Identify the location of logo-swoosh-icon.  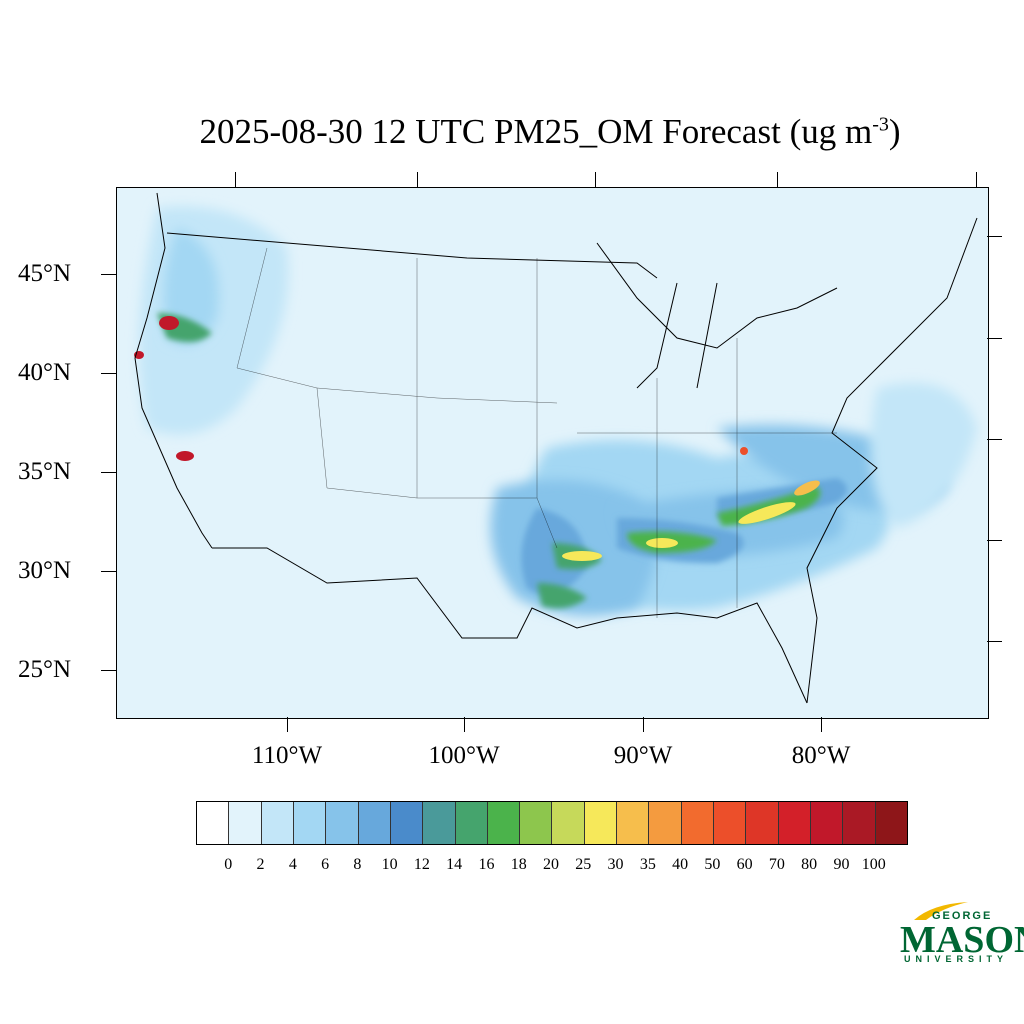
(941, 911).